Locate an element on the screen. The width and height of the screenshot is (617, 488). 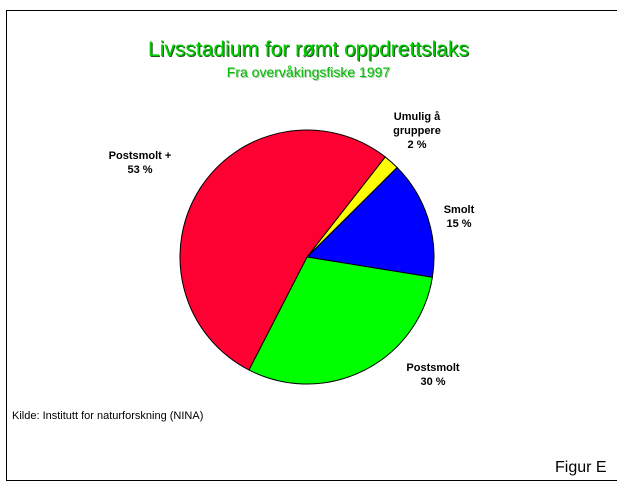
slice-label: Smolt 15 % is located at coordinates (459, 217).